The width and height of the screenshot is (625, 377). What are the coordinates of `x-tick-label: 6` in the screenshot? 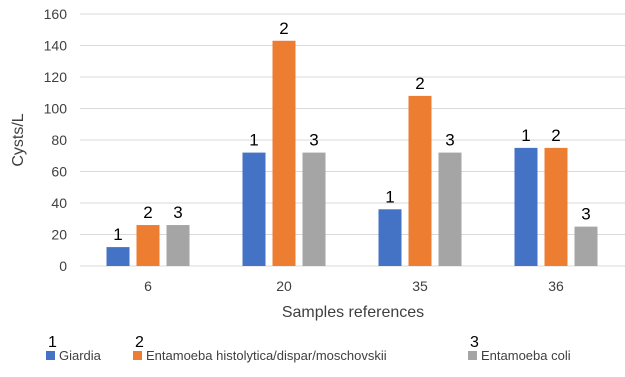 It's located at (148, 286).